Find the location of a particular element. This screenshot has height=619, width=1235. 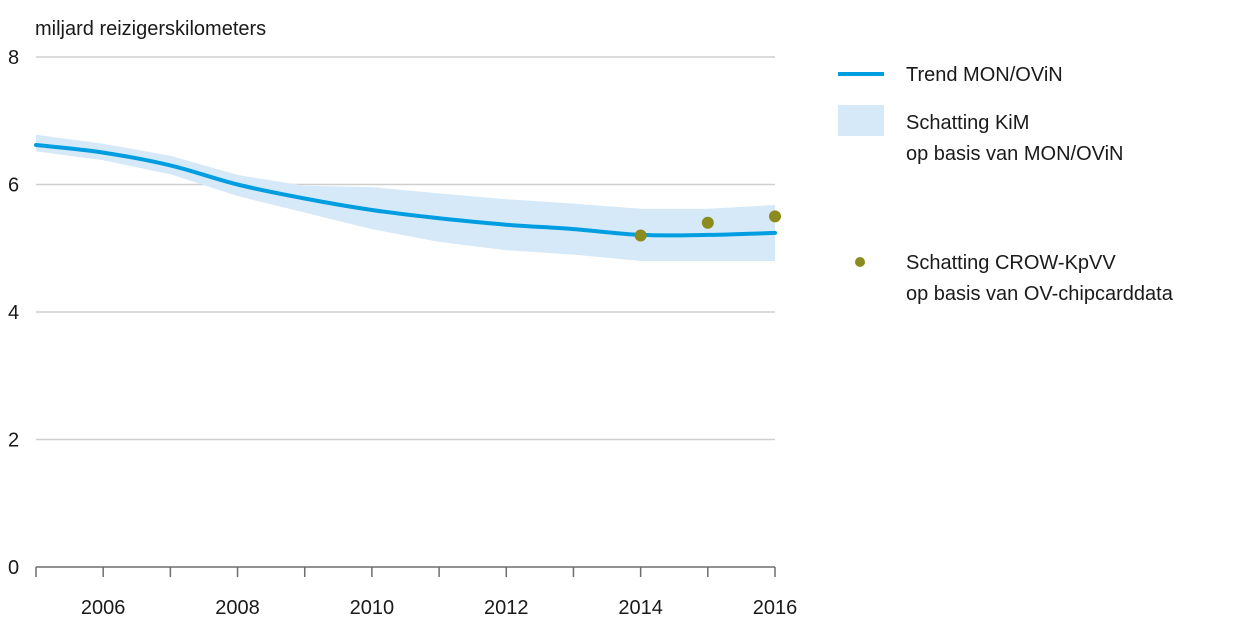

y-tick-label: 4 is located at coordinates (13, 313).